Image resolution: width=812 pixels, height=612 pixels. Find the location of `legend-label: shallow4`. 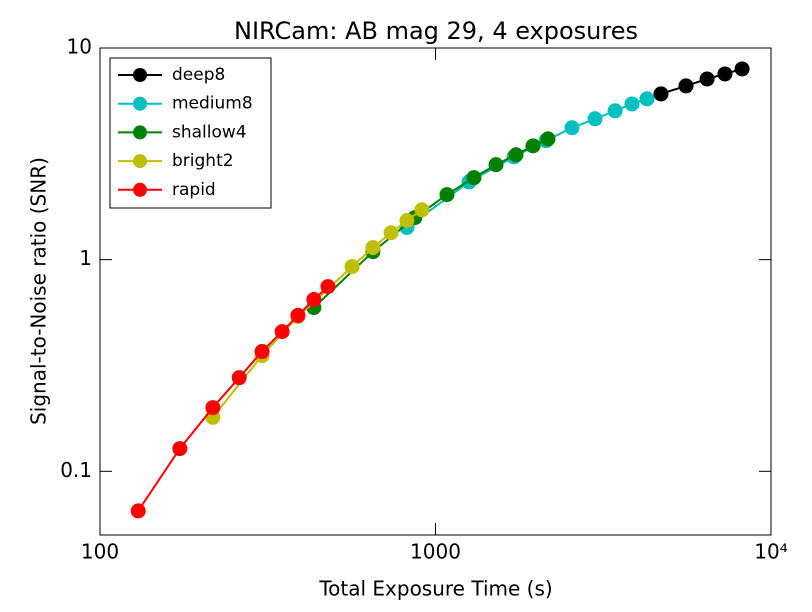

legend-label: shallow4 is located at coordinates (209, 132).